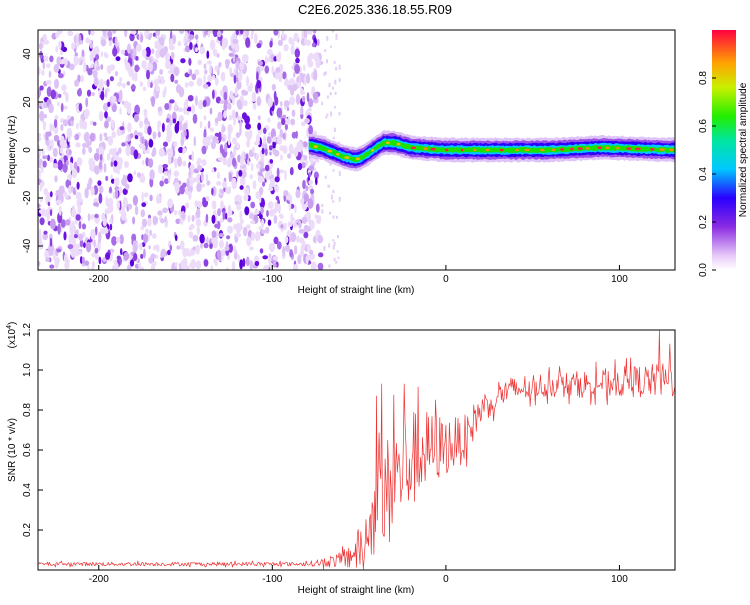 The height and width of the screenshot is (605, 750). I want to click on spectrogram-y-tick-label: -40, so click(27, 245).